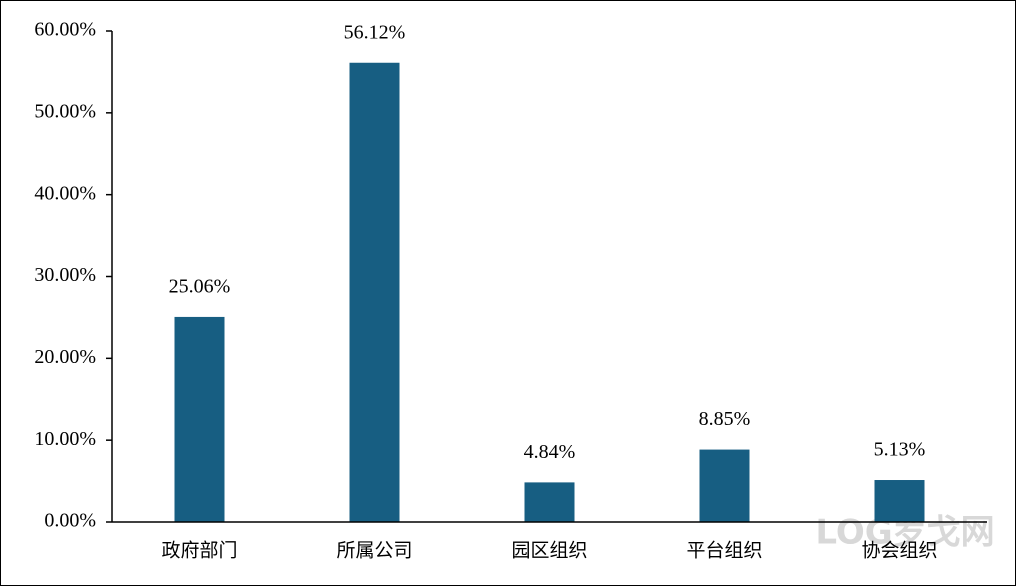 Image resolution: width=1017 pixels, height=587 pixels. What do you see at coordinates (65, 30) in the screenshot?
I see `y-tick-label: 60.00%` at bounding box center [65, 30].